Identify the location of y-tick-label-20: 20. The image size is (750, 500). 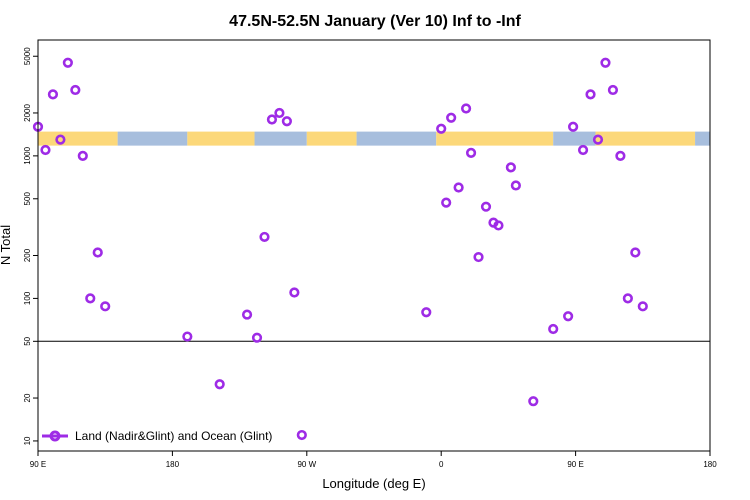
(27, 397).